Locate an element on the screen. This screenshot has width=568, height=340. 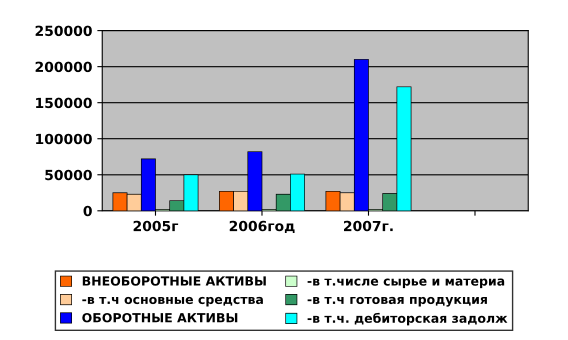
legend-label: -в т.ч основные средства is located at coordinates (172, 301).